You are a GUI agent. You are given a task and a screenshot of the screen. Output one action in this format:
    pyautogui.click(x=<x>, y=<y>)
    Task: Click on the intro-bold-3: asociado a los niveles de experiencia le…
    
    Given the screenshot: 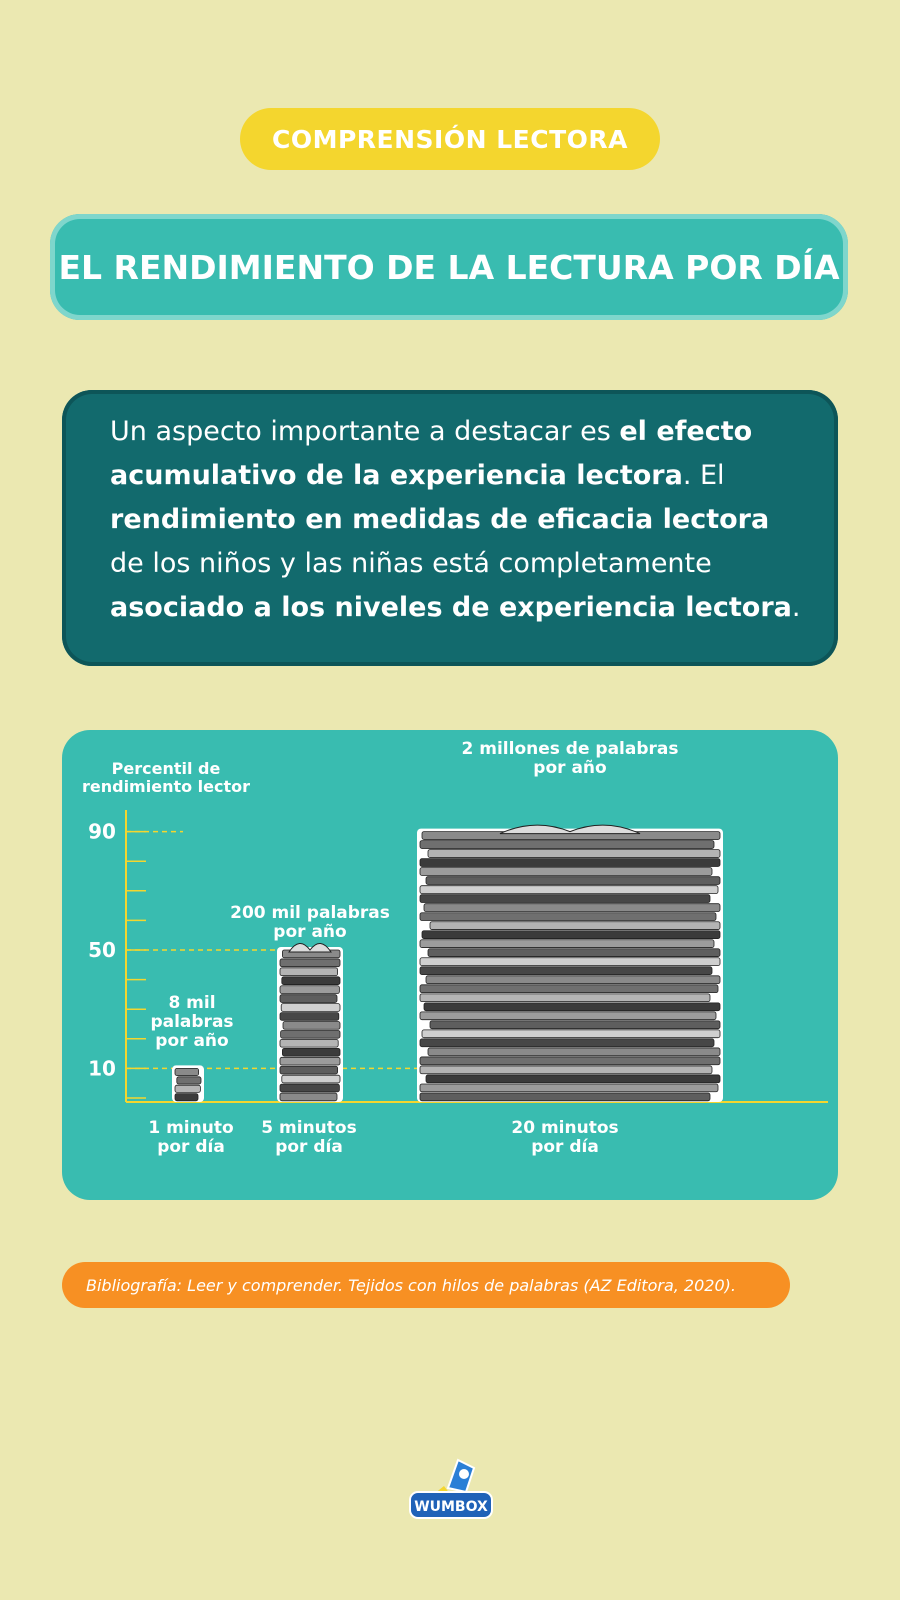 What is the action you would take?
    pyautogui.click(x=451, y=607)
    